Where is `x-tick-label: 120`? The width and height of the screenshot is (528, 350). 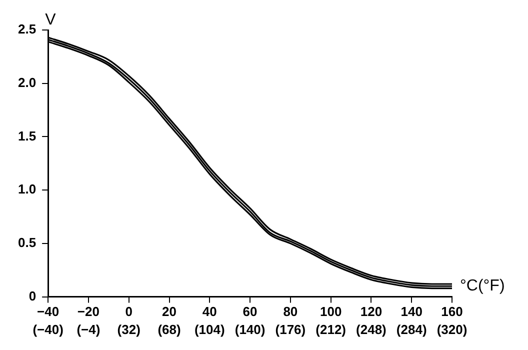
x-tick-label: 120 is located at coordinates (371, 312).